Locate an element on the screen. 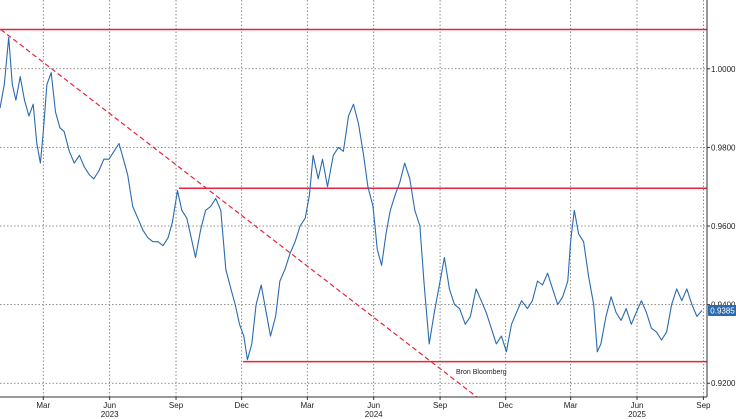 This screenshot has height=419, width=736. year-label: 2025 is located at coordinates (637, 414).